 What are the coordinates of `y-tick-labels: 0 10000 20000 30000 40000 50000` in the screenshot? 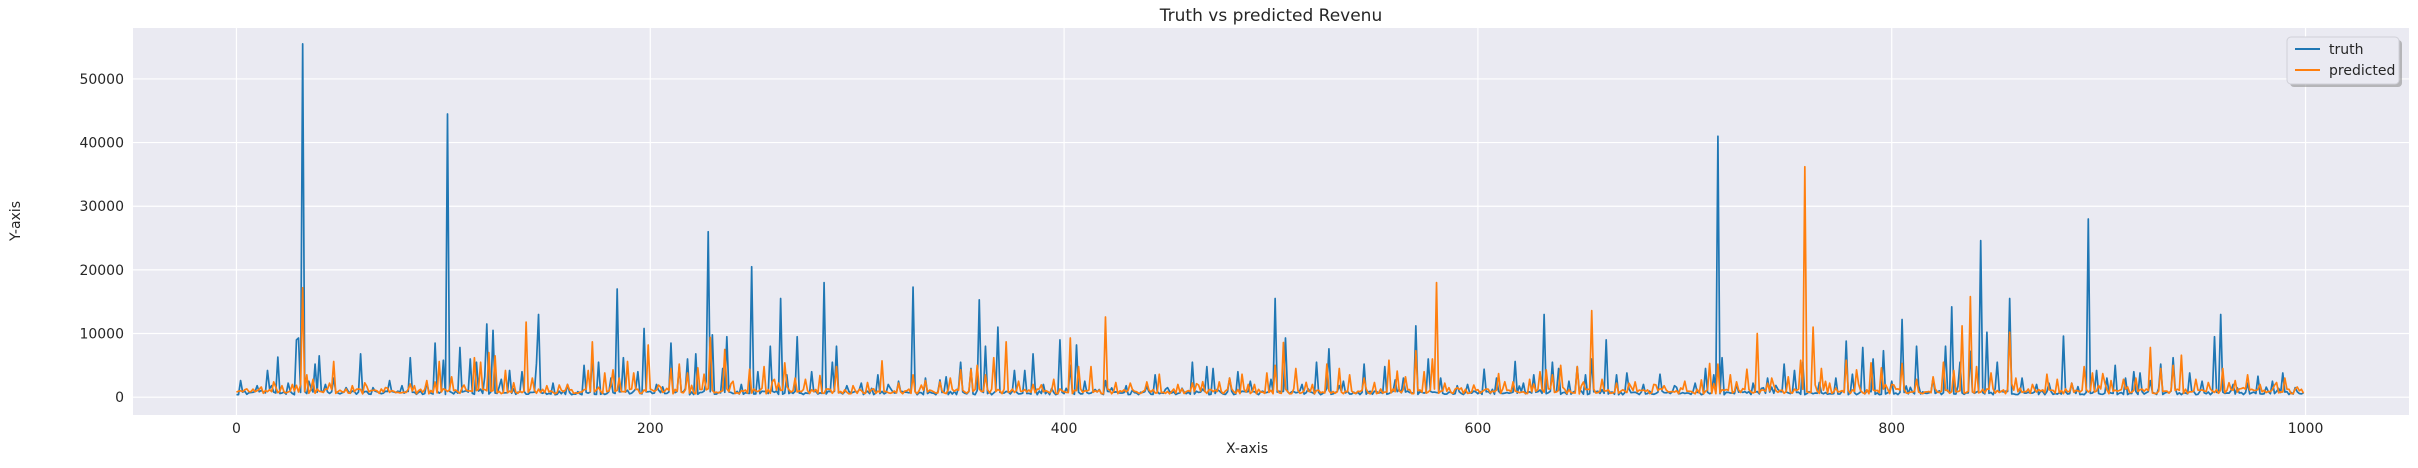 It's located at (101, 239).